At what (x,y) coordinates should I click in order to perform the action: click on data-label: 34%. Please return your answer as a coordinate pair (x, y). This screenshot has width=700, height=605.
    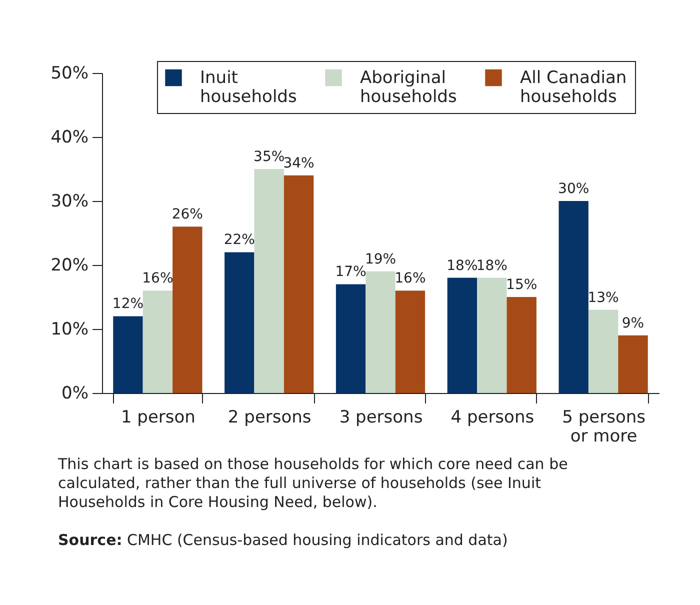
    Looking at the image, I should click on (298, 163).